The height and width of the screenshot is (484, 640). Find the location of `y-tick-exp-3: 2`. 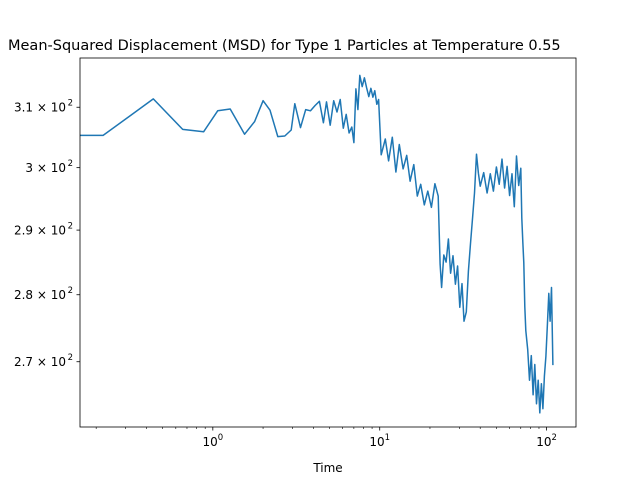

y-tick-exp-3: 2 is located at coordinates (70, 164).